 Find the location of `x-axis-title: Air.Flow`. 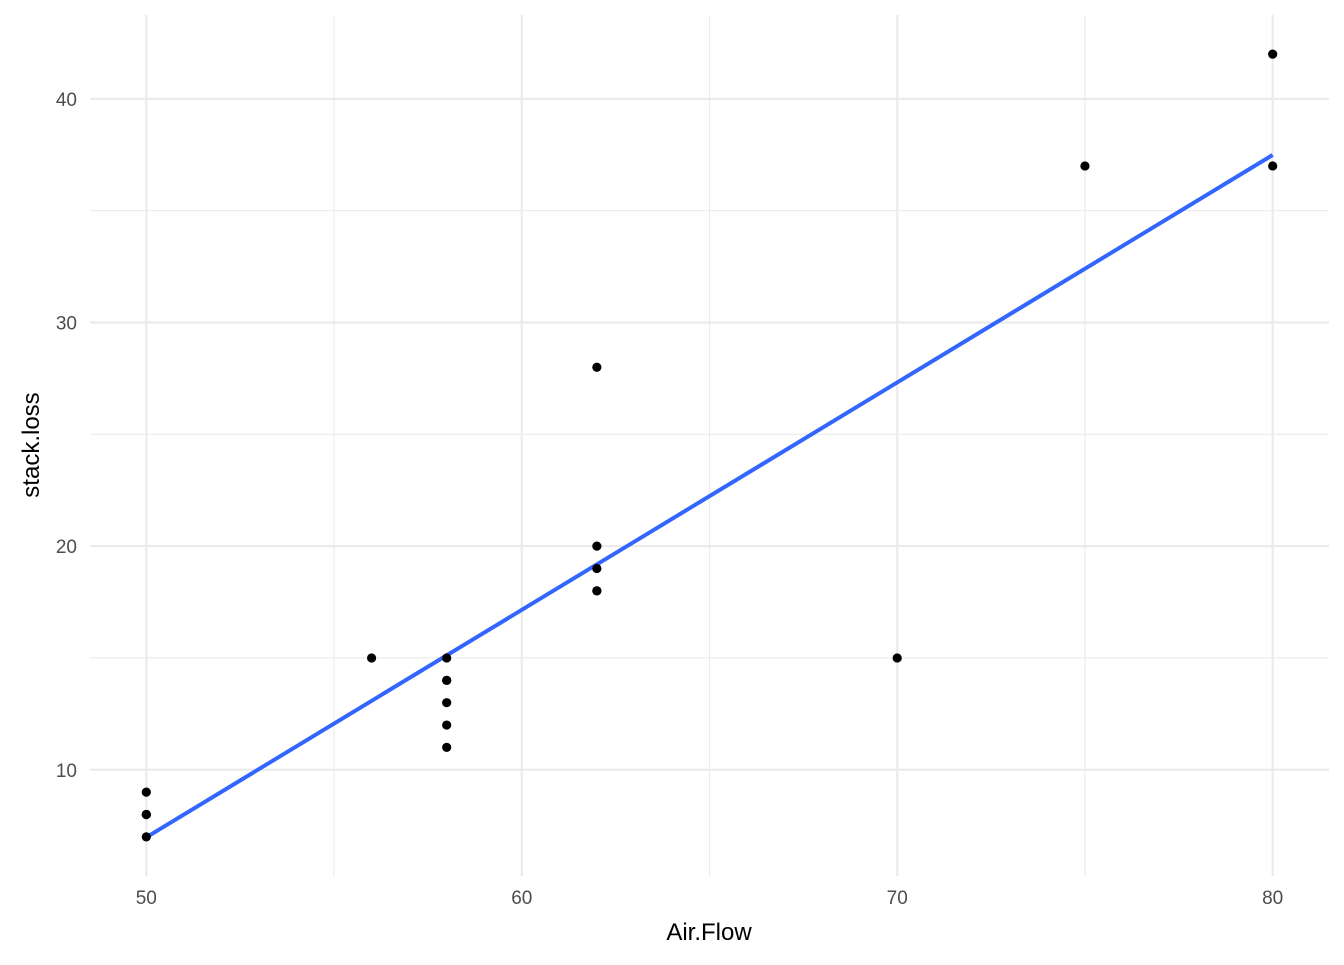

x-axis-title: Air.Flow is located at coordinates (709, 932).